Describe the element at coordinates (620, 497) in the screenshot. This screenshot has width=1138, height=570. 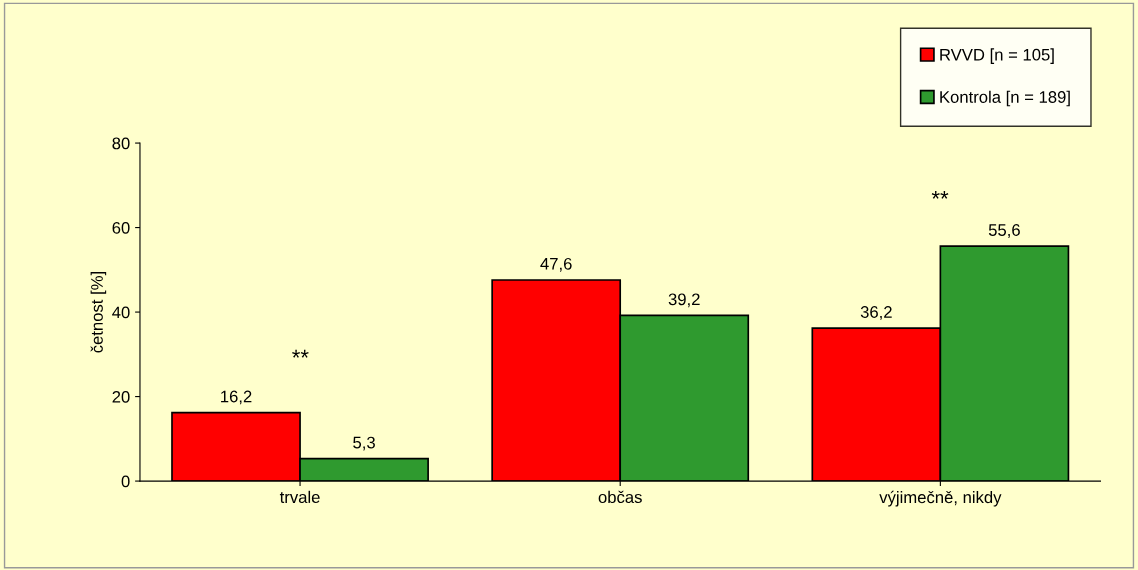
I see `x-tick-label: občas` at that location.